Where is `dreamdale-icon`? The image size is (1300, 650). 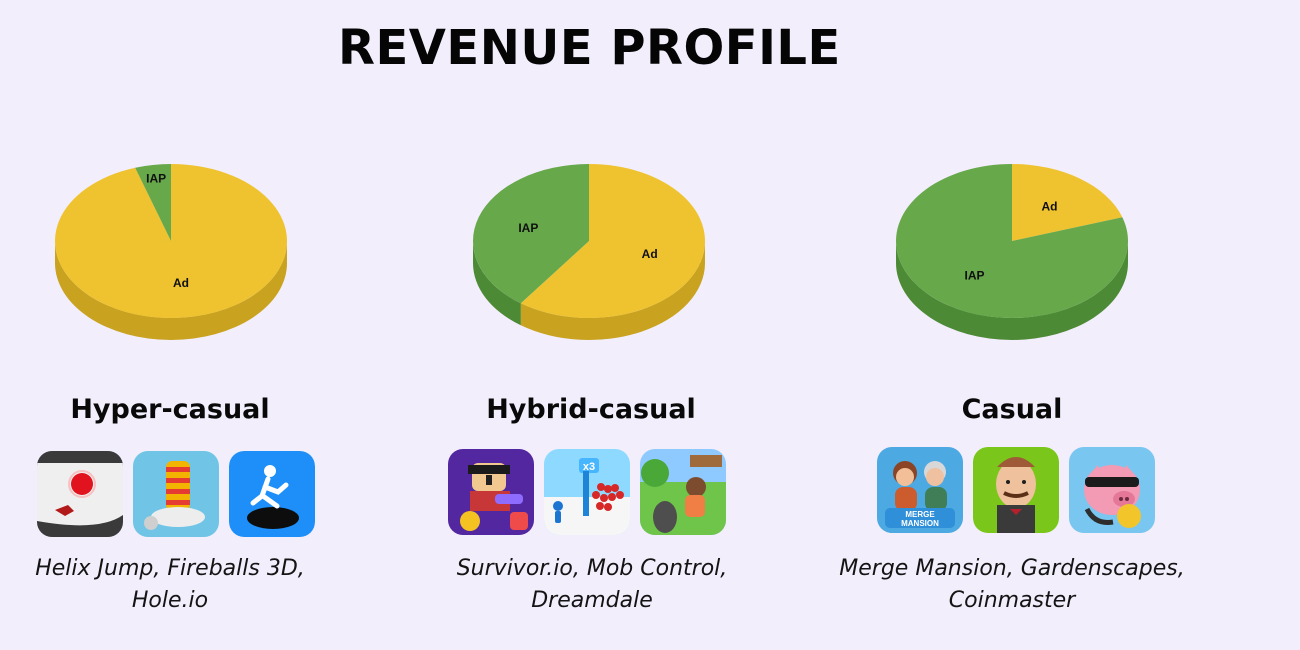 dreamdale-icon is located at coordinates (683, 492).